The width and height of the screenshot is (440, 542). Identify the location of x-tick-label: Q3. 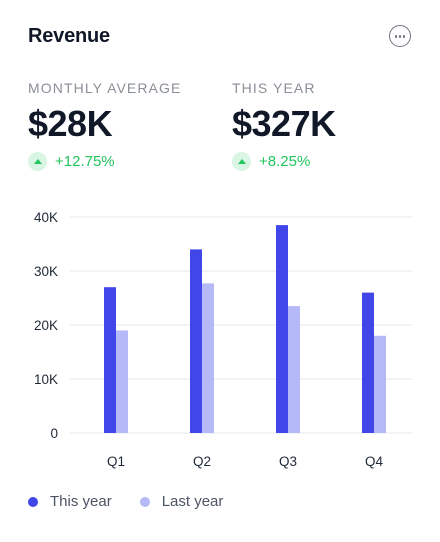
(288, 461).